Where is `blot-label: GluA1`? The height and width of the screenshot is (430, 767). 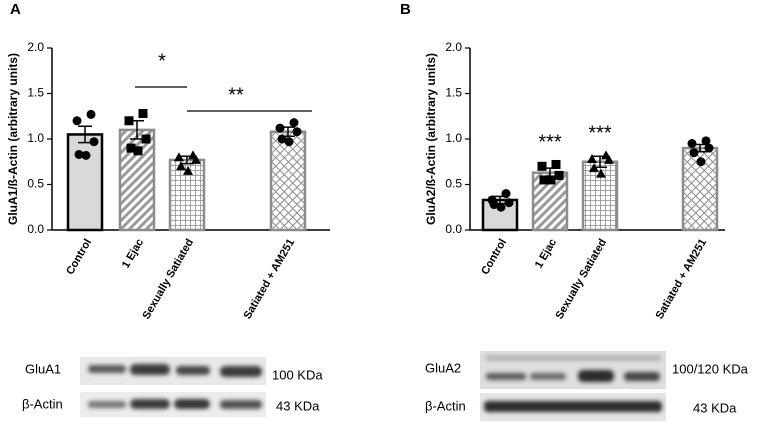 blot-label: GluA1 is located at coordinates (43, 368).